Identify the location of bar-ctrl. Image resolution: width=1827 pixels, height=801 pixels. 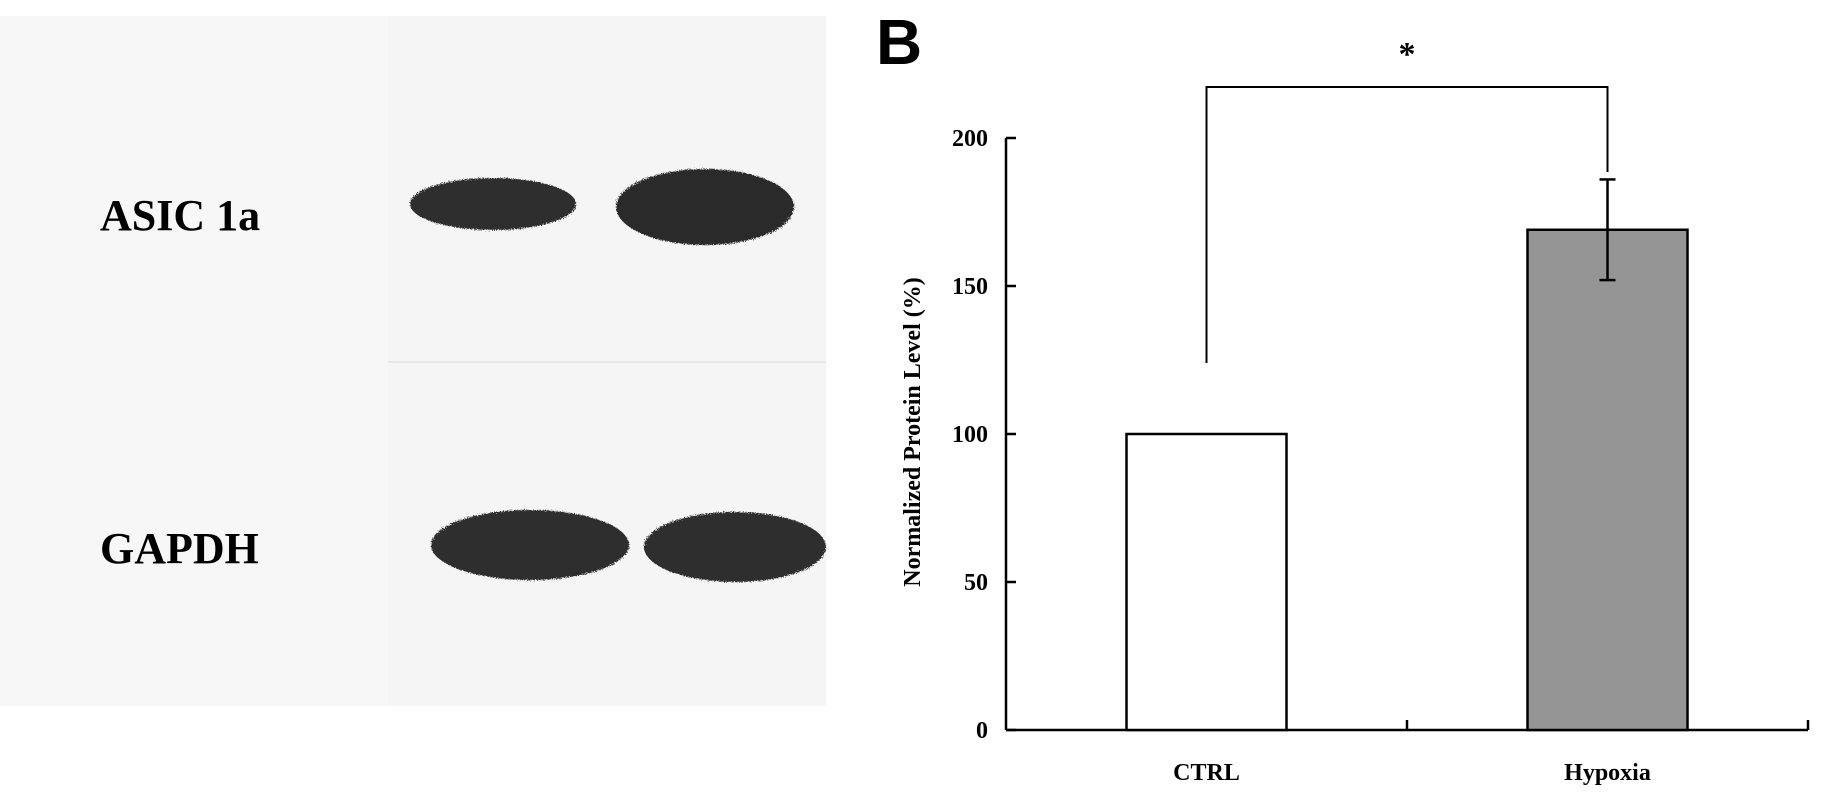
(1206, 582).